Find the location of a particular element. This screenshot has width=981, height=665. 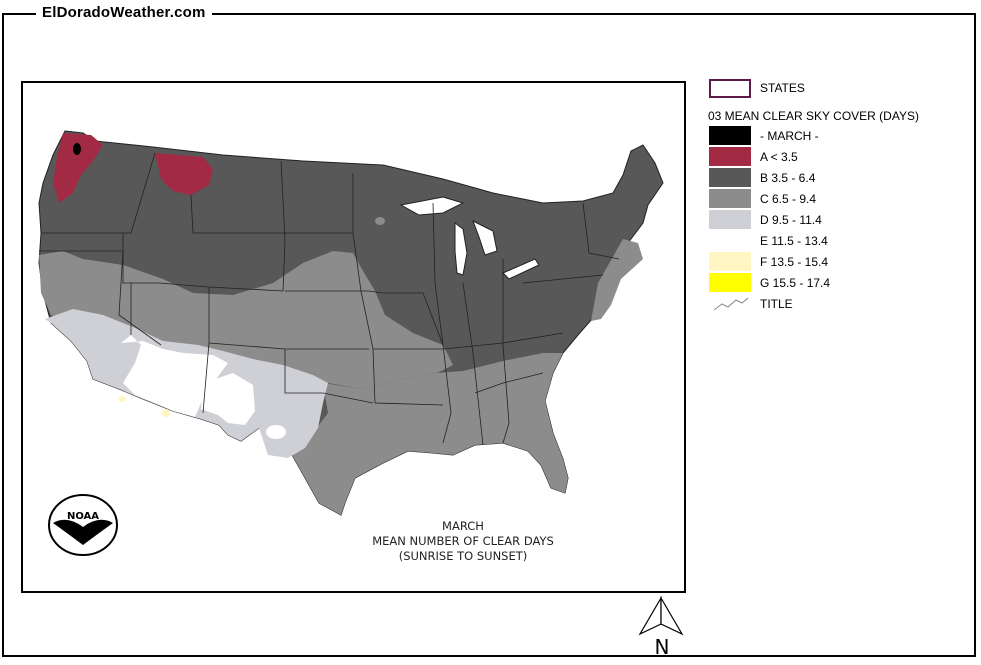

title-line-icon is located at coordinates (731, 304).